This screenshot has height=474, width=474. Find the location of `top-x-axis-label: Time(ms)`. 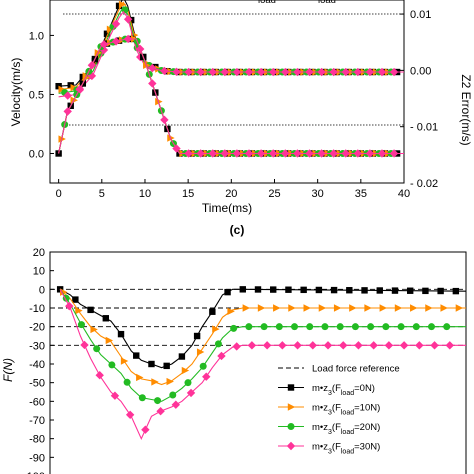

top-x-axis-label: Time(ms) is located at coordinates (227, 208).